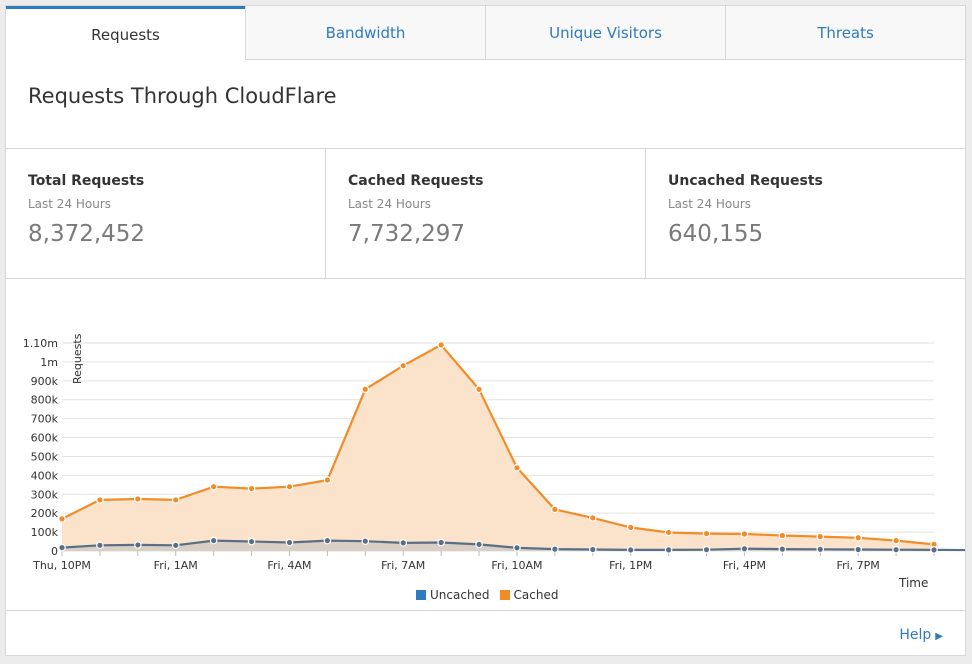 The width and height of the screenshot is (972, 664). What do you see at coordinates (630, 565) in the screenshot?
I see `x-tick-label: Fri, 1PM` at bounding box center [630, 565].